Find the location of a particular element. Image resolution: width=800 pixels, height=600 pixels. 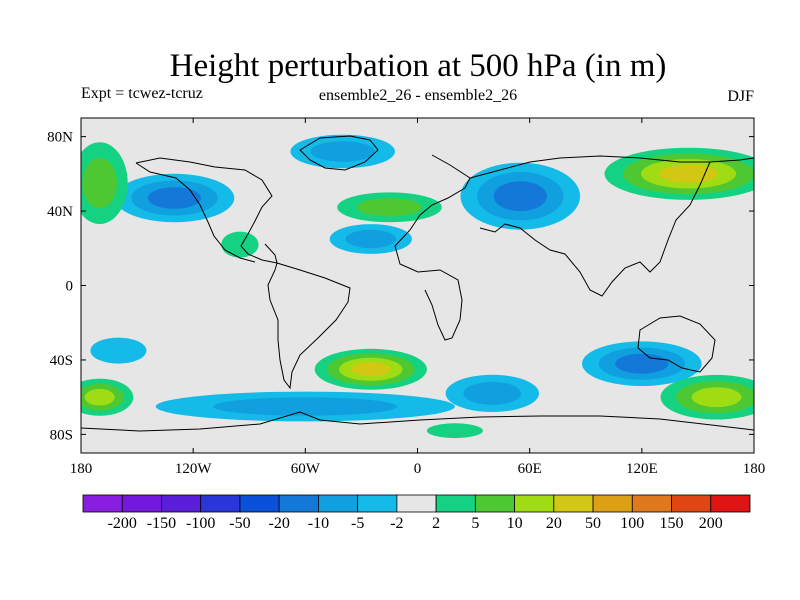

y-tick-label: 40S is located at coordinates (61, 361).